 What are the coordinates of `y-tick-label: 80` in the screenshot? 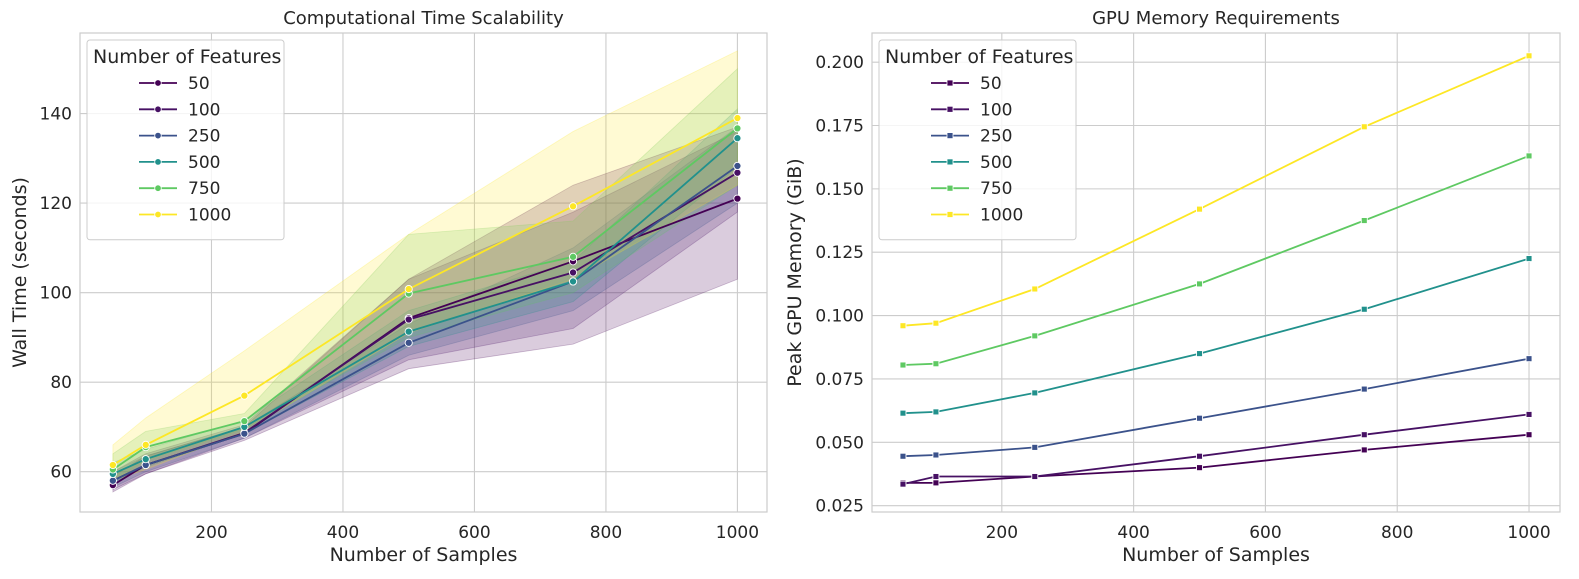 It's located at (61, 383).